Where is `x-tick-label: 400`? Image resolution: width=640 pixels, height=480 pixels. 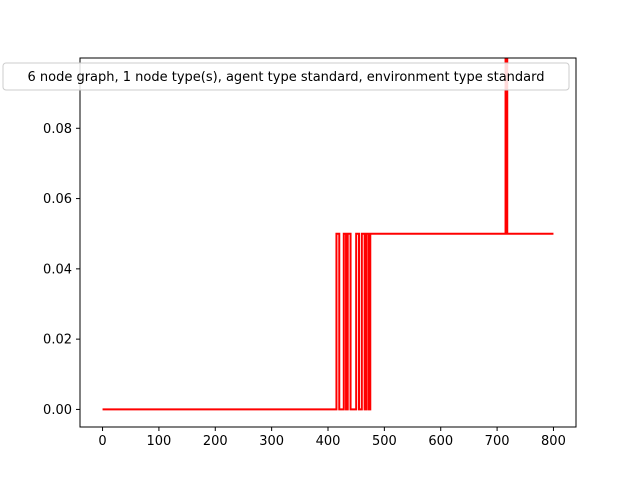
x-tick-label: 400 is located at coordinates (328, 441).